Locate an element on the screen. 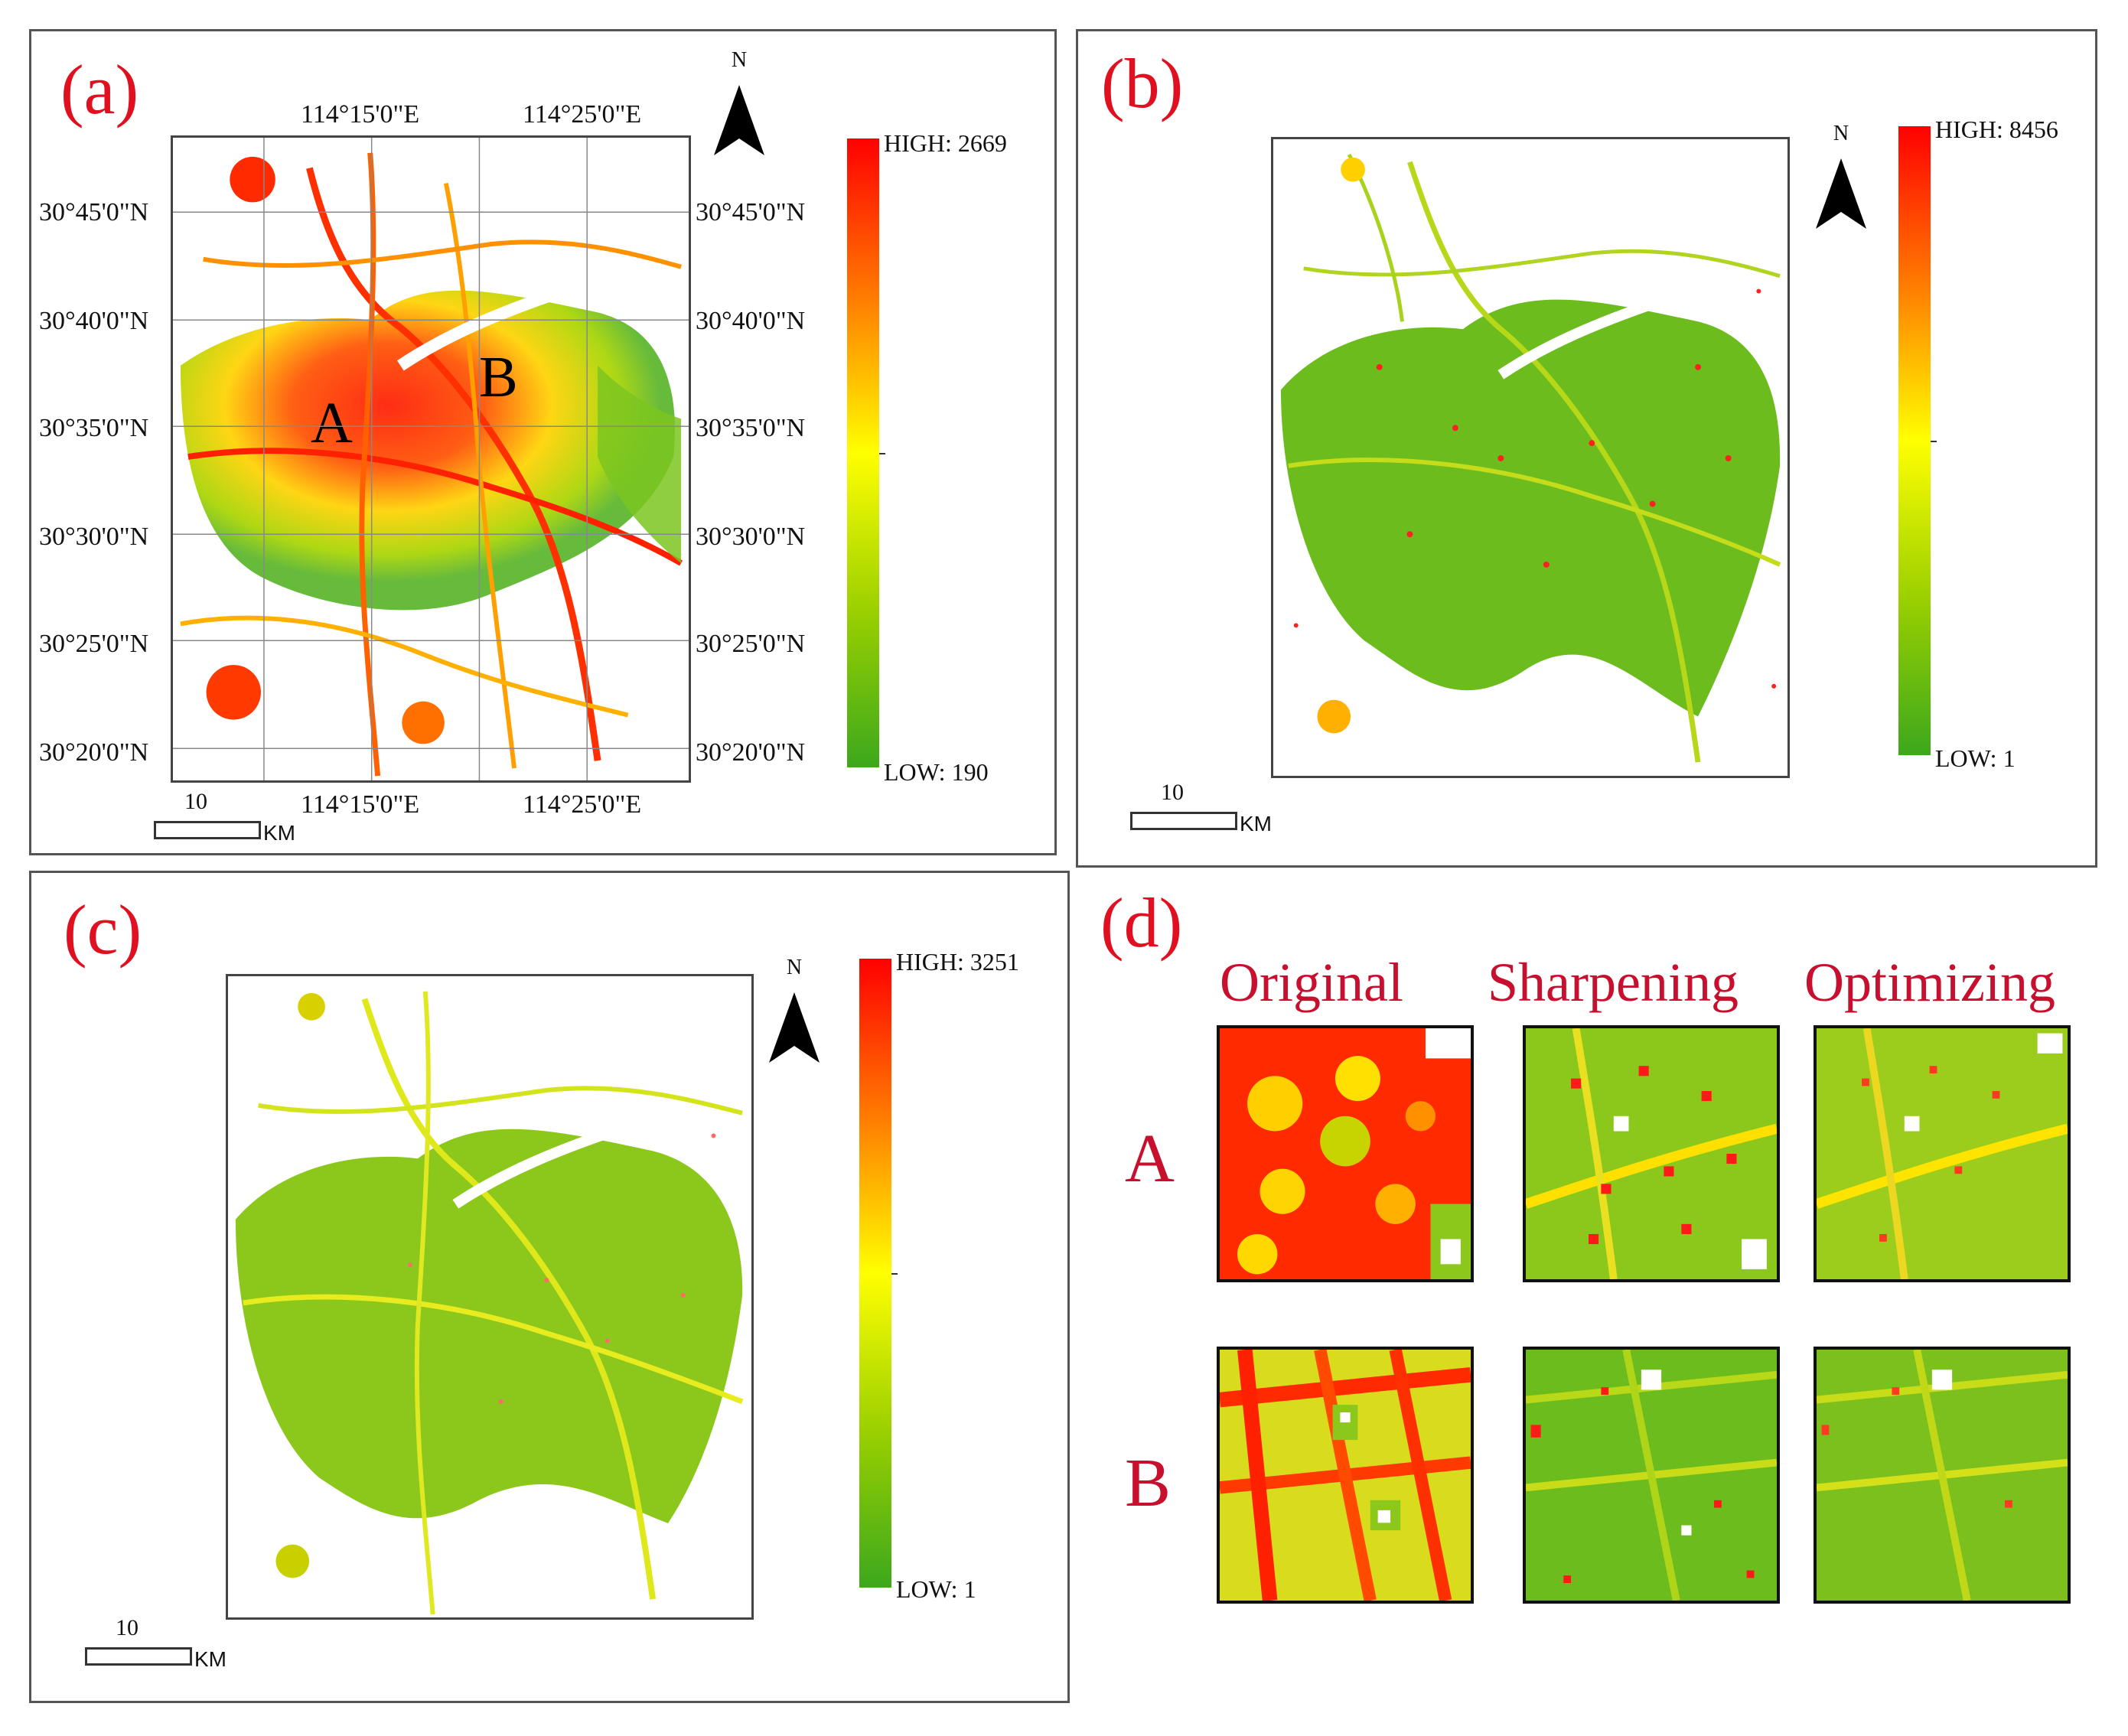 Image resolution: width=2128 pixels, height=1736 pixels. column-heading-sharpening: Sharpening is located at coordinates (1613, 982).